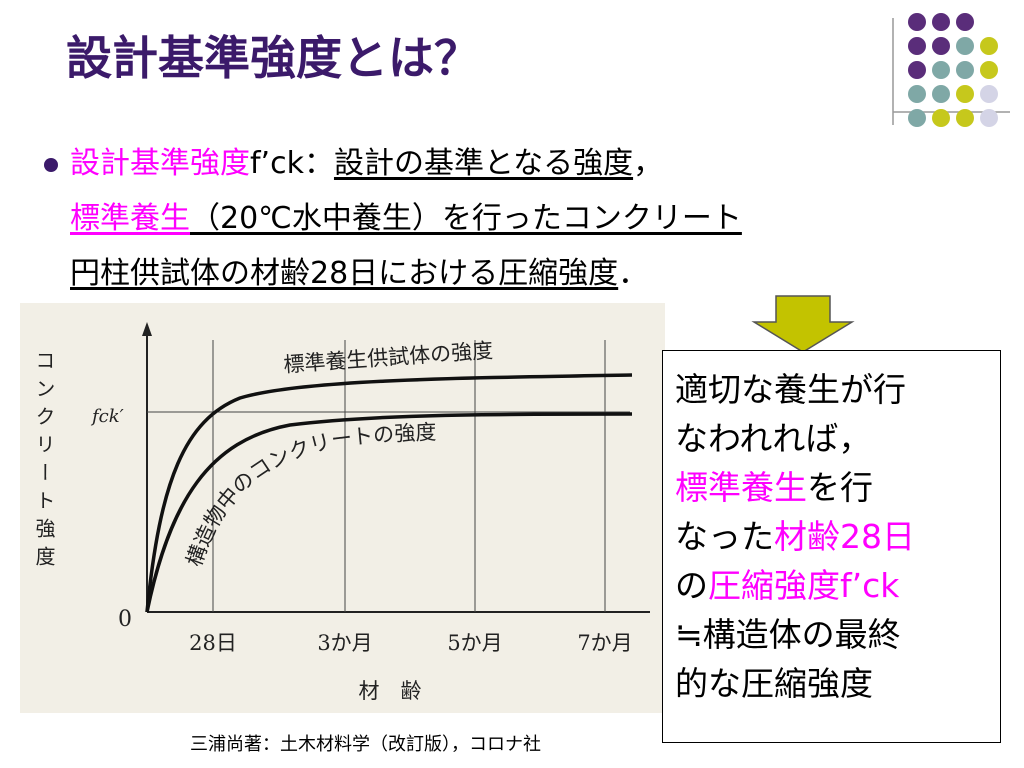 Image resolution: width=1024 pixels, height=768 pixels. I want to click on note-line: なった材齢28日, so click(837, 536).